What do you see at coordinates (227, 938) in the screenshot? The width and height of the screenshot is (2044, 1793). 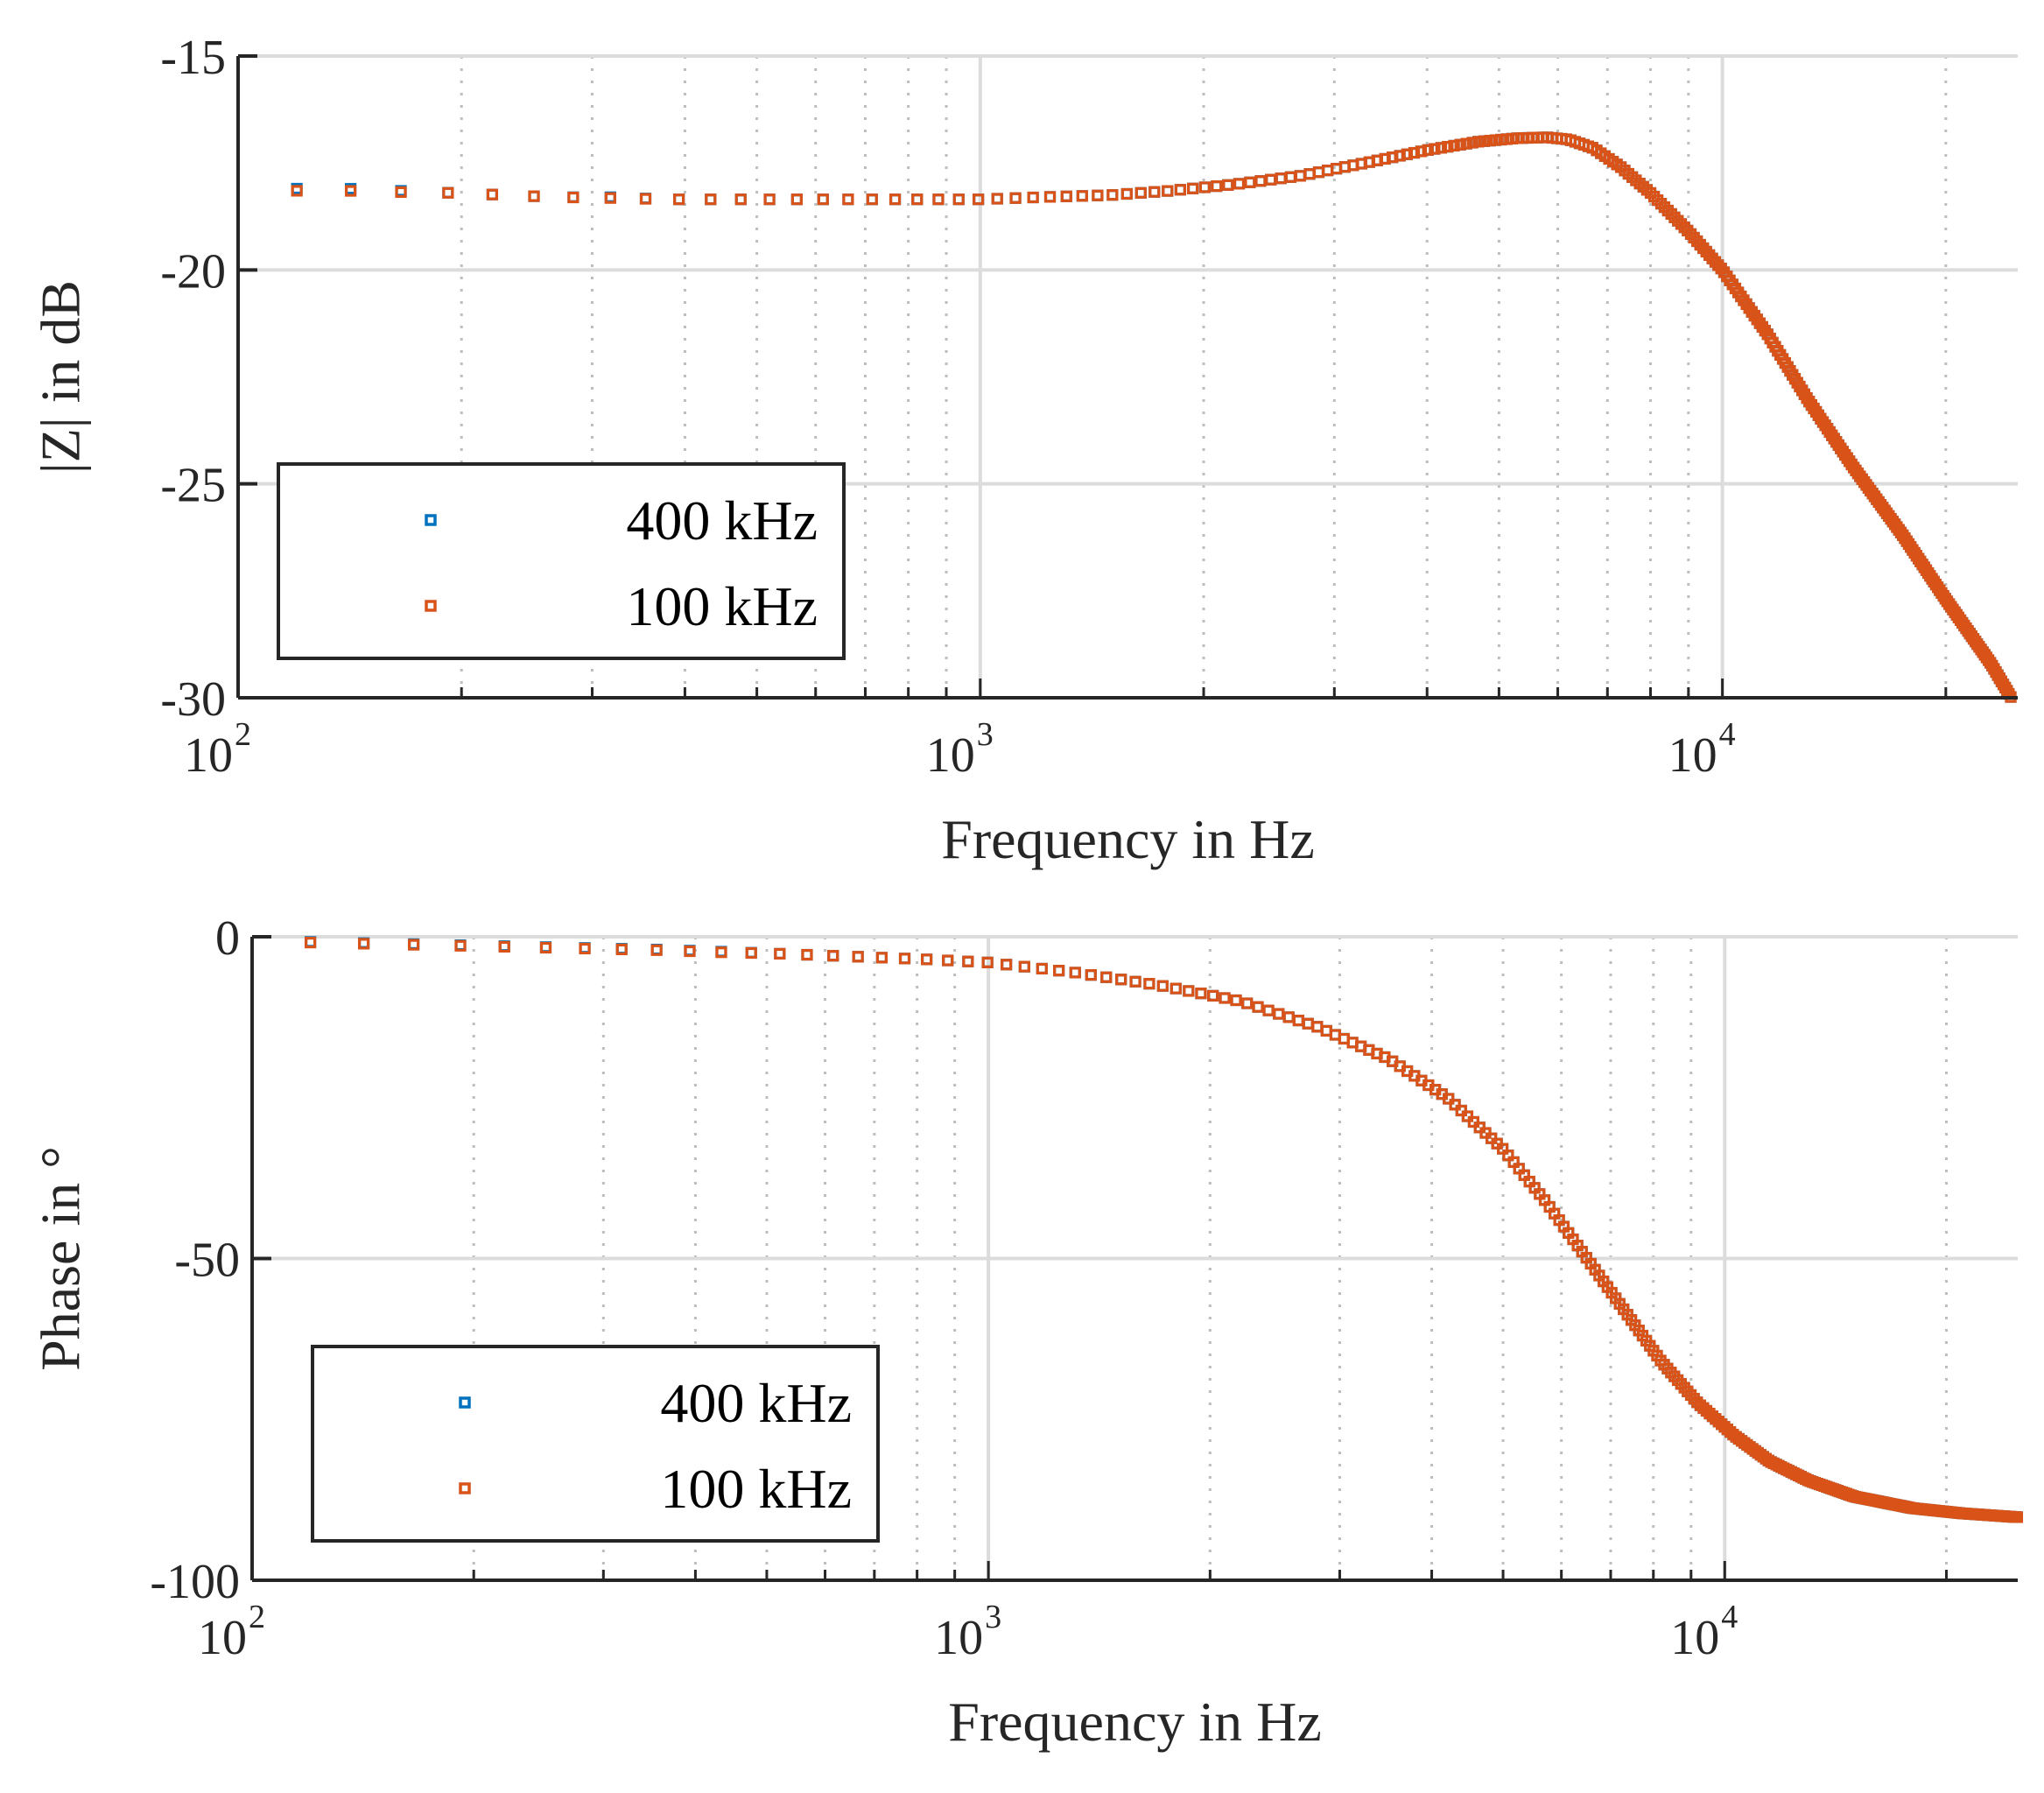 I see `phase-y-tick-label: 0` at bounding box center [227, 938].